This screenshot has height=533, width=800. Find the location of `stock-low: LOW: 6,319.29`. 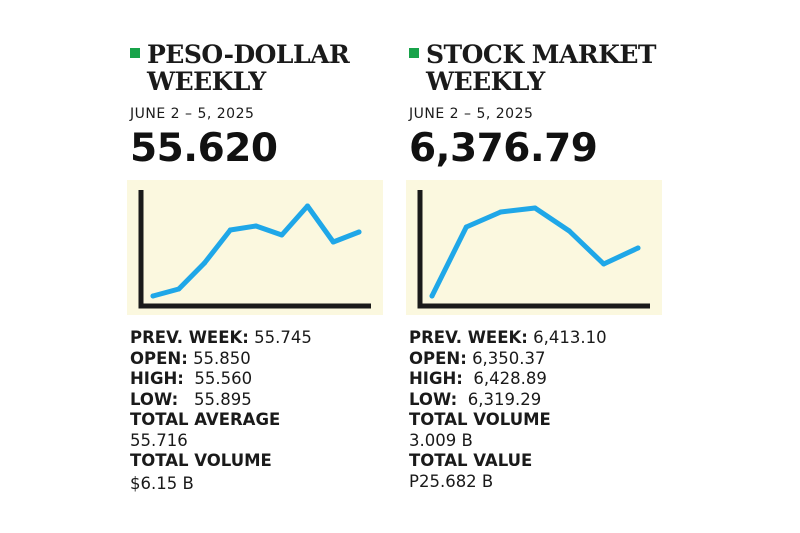

stock-low: LOW: 6,319.29 is located at coordinates (544, 400).